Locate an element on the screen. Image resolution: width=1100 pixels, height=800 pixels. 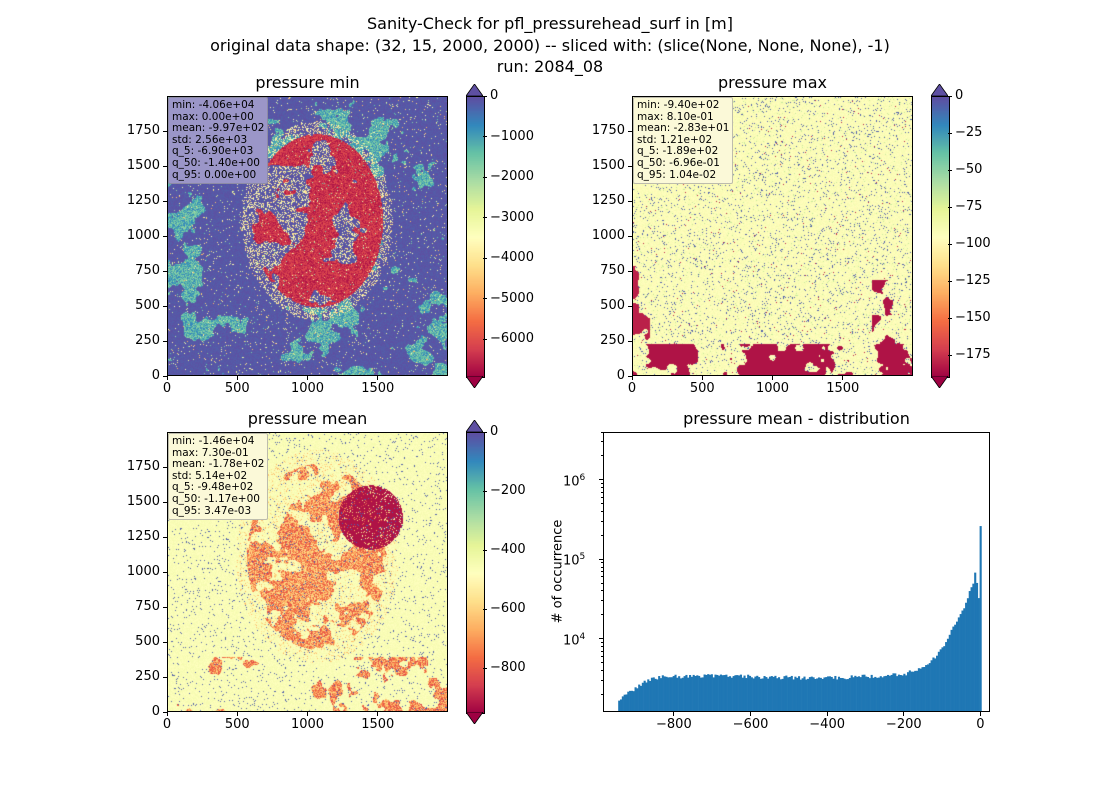
pressure-mean-distribution-xtick-mark is located at coordinates (827, 714).